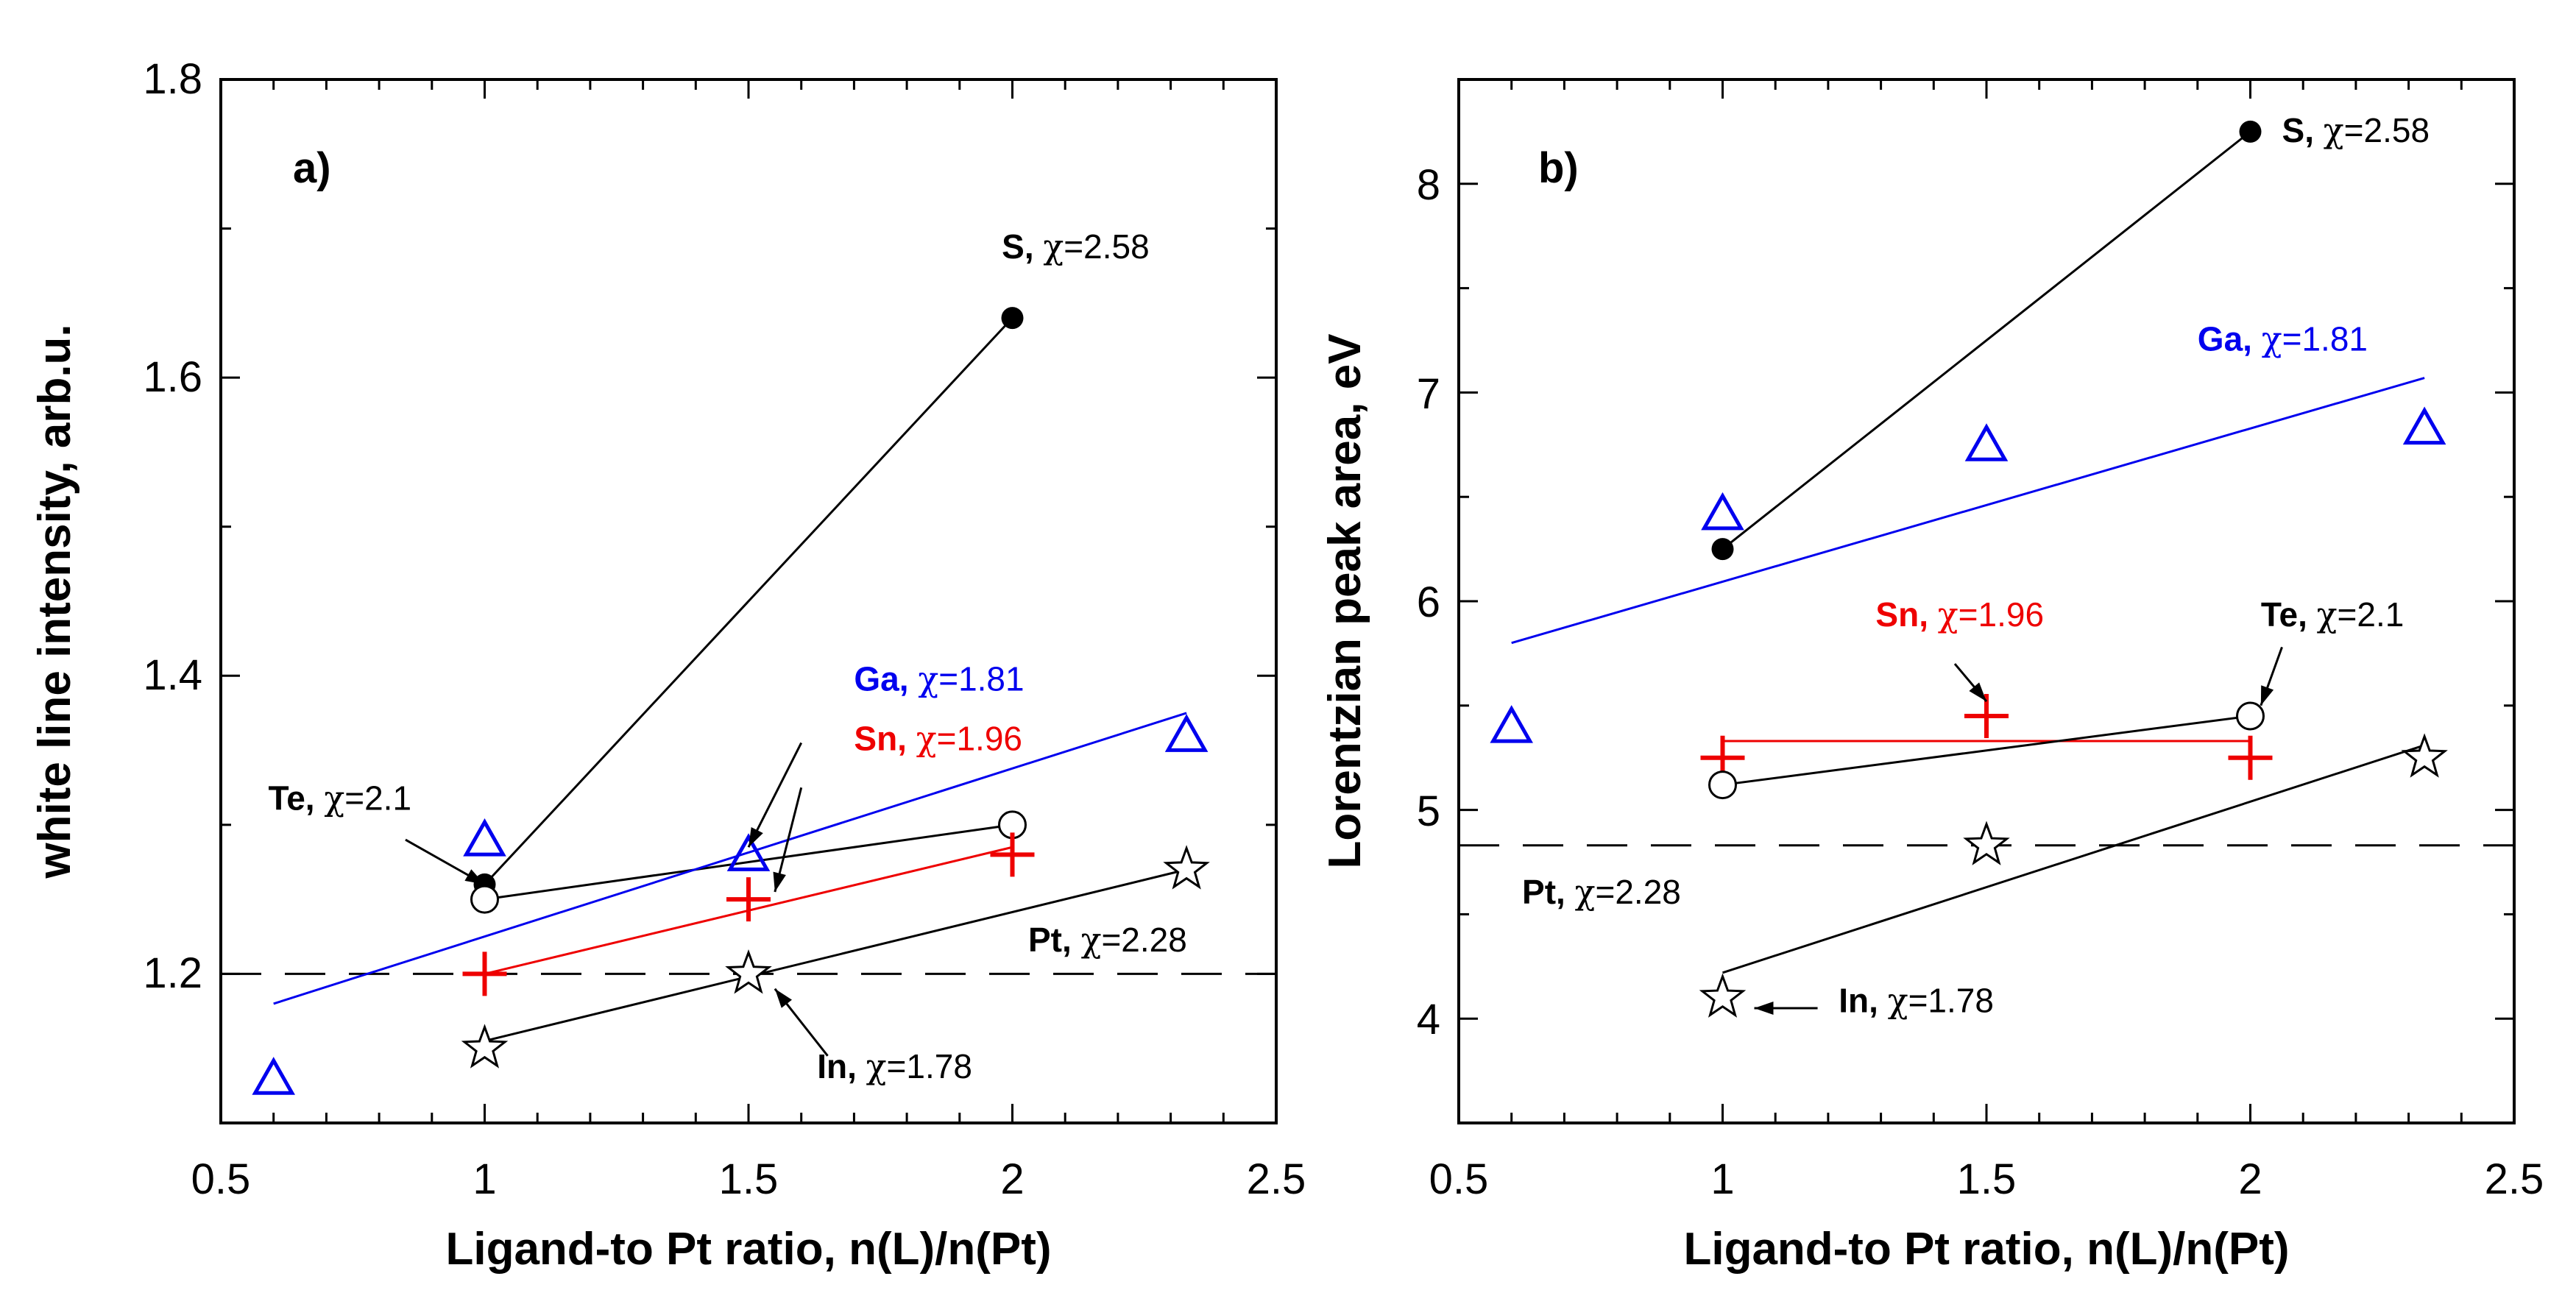  Describe the element at coordinates (378, 832) in the screenshot. I see `annotation-te: Te, χ=2.1` at that location.